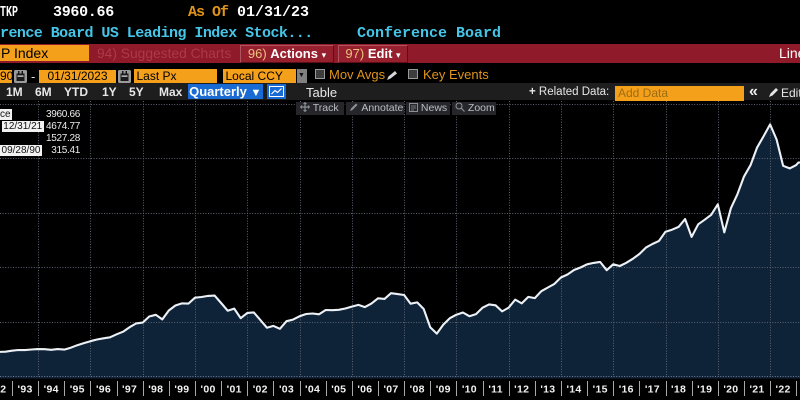  Describe the element at coordinates (129, 390) in the screenshot. I see `svg-text: '97` at that location.